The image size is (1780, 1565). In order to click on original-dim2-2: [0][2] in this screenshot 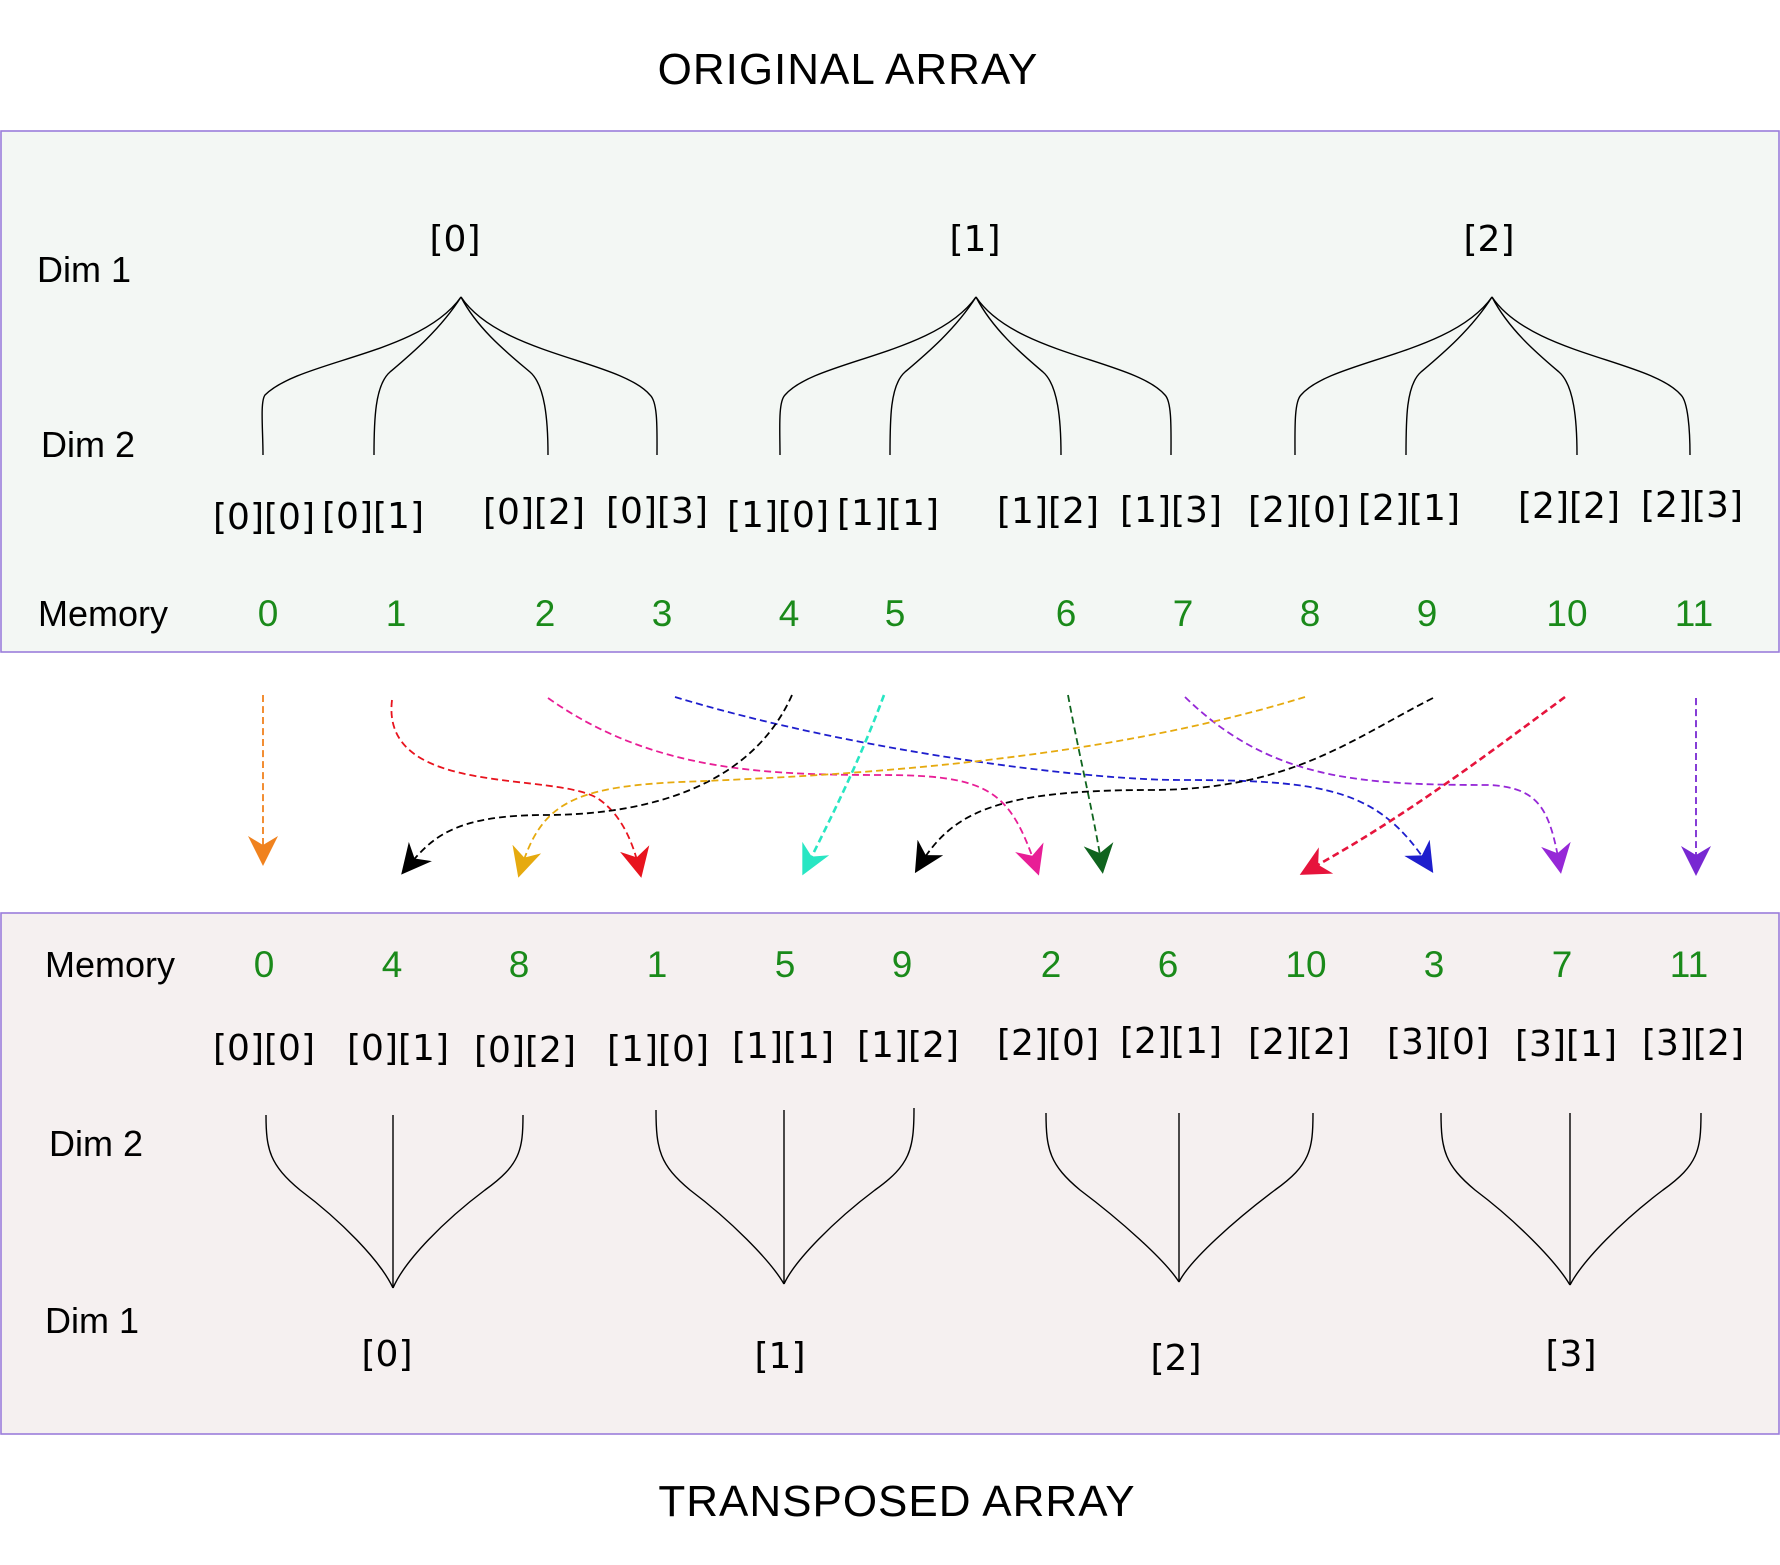, I will do `click(534, 512)`.